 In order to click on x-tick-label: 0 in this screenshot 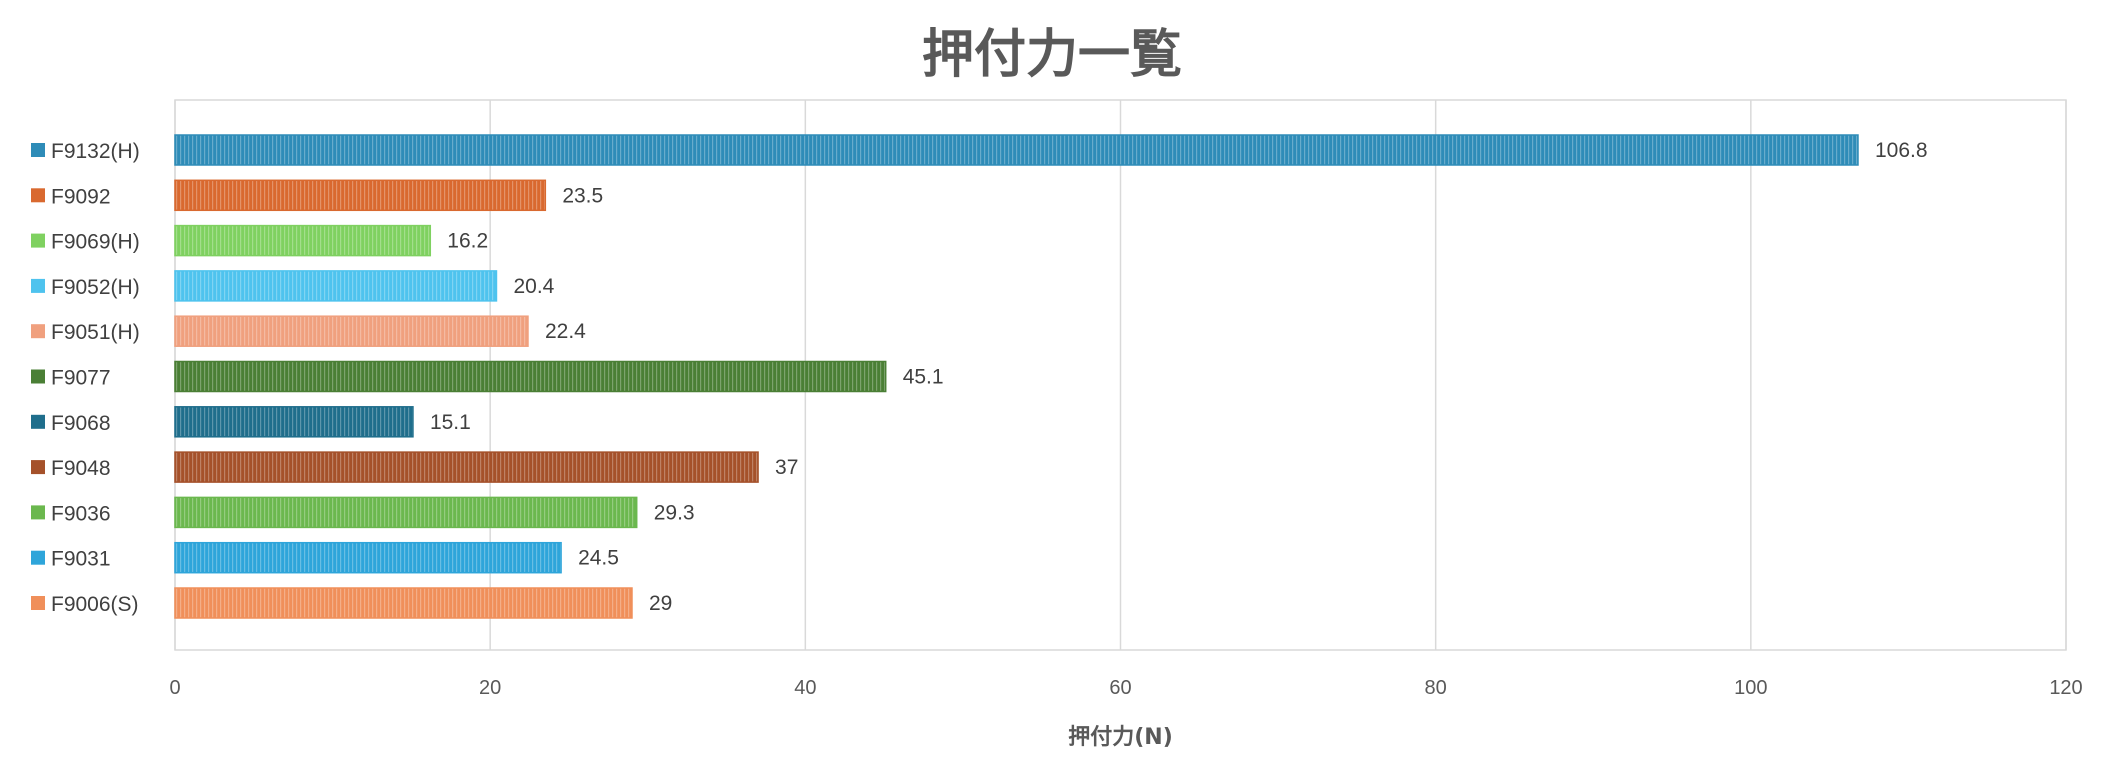, I will do `click(174, 688)`.